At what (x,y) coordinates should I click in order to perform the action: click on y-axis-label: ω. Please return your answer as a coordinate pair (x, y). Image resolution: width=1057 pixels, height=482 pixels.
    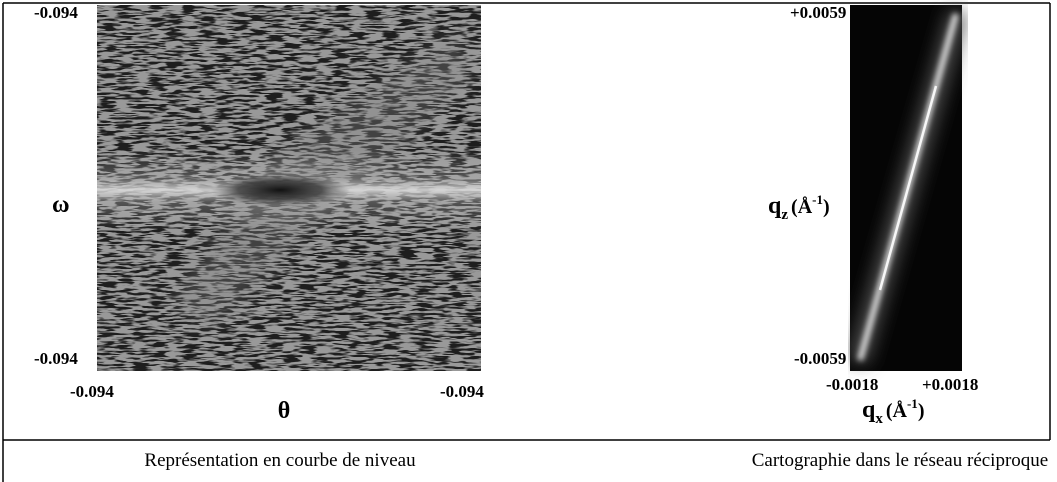
    Looking at the image, I should click on (61, 205).